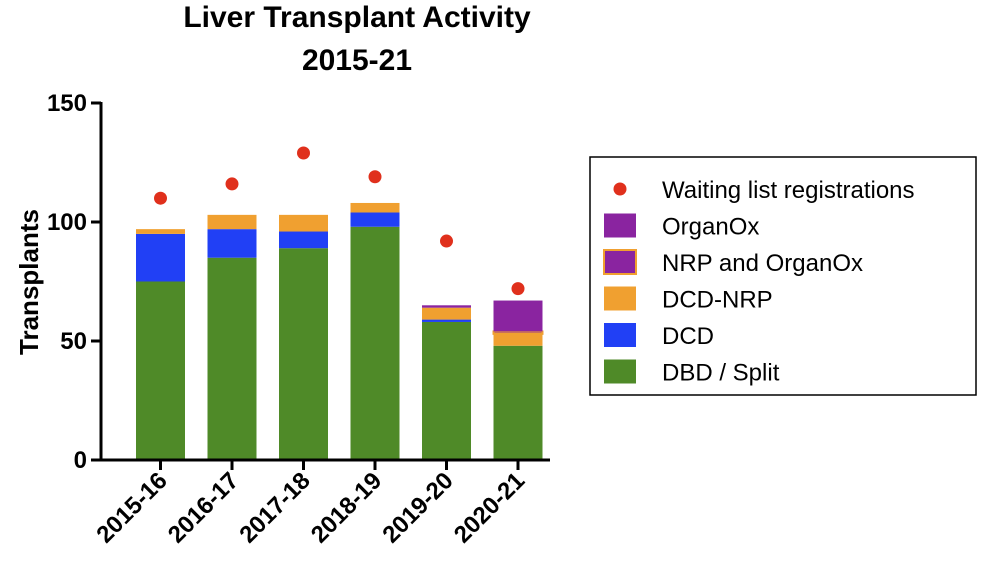 The height and width of the screenshot is (572, 982). What do you see at coordinates (710, 227) in the screenshot?
I see `legend-label-1: OrganOx` at bounding box center [710, 227].